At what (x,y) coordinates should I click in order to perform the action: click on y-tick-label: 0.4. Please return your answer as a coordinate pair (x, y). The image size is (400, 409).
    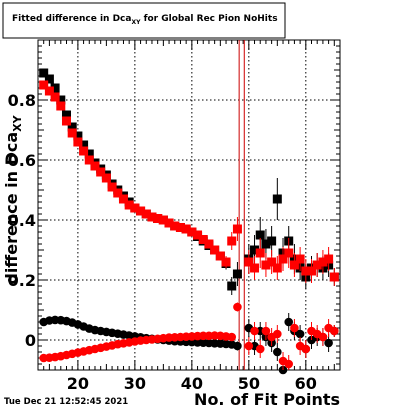
    Looking at the image, I should click on (22, 220).